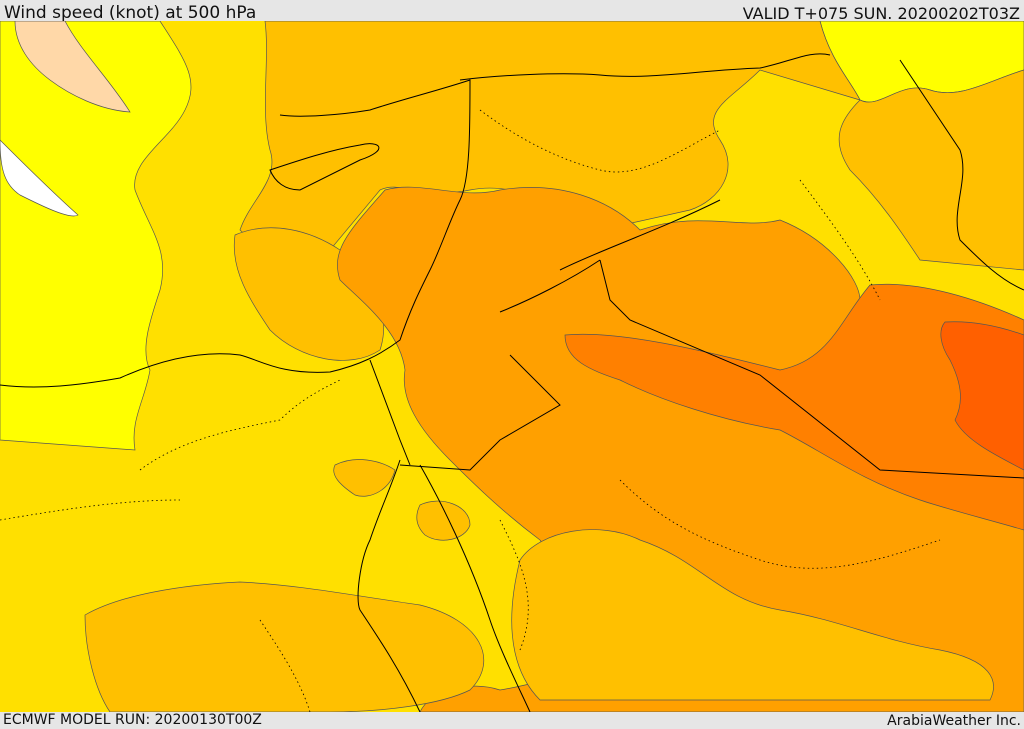 This screenshot has height=729, width=1024. I want to click on field-red-orange-core, so click(982, 396).